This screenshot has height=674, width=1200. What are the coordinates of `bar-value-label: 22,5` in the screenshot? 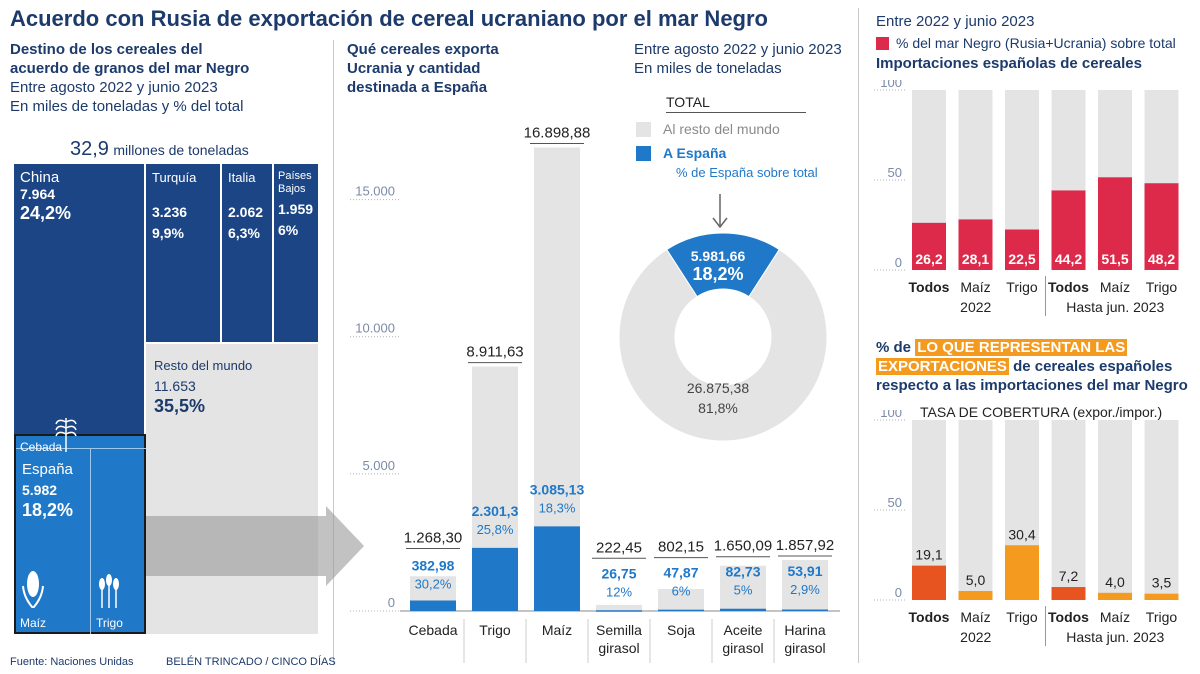 It's located at (1021, 259).